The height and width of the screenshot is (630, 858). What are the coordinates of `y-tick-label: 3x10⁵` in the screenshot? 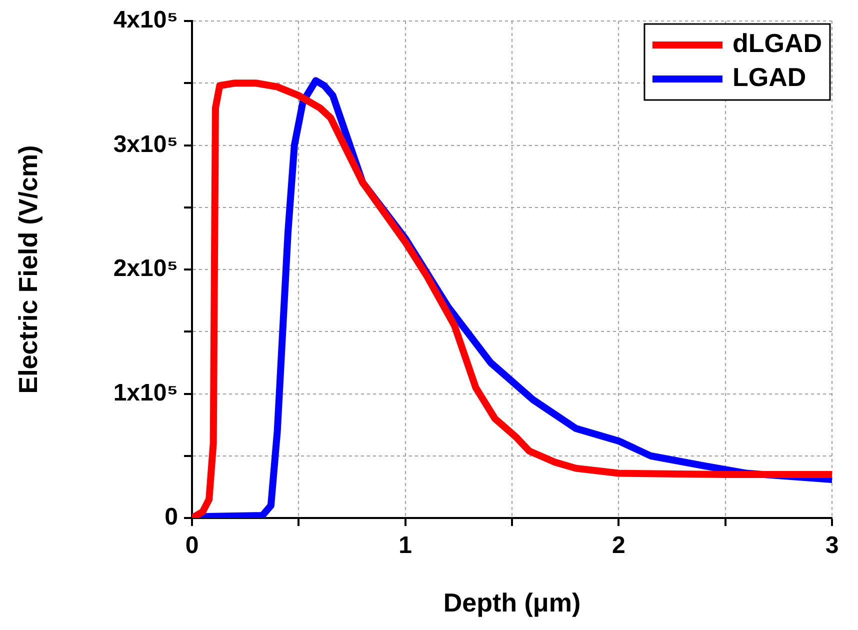 It's located at (145, 144).